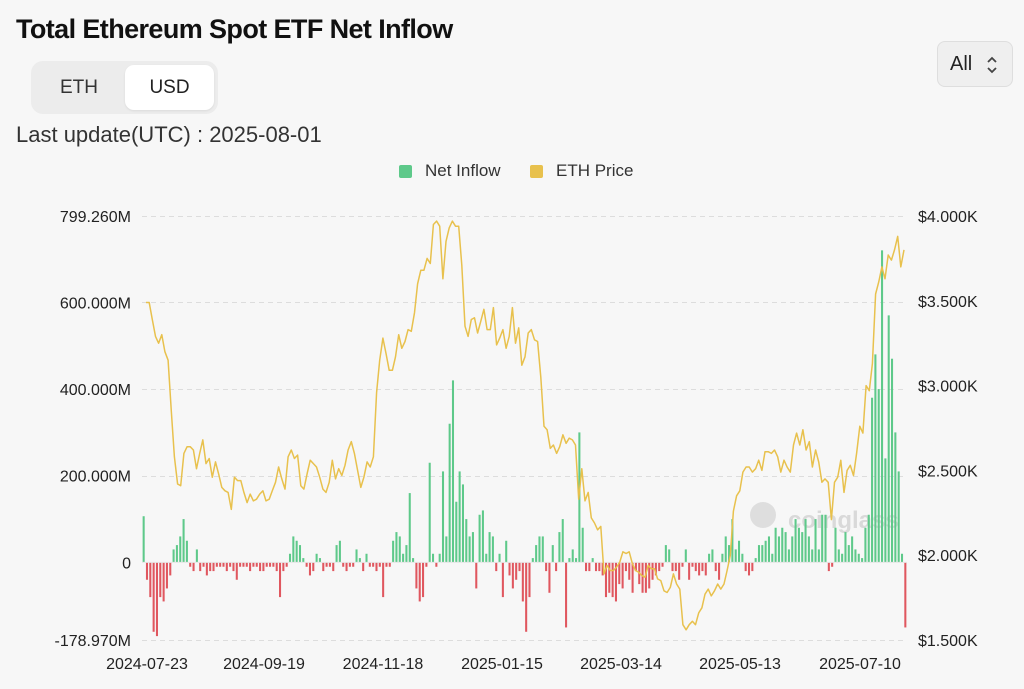 The width and height of the screenshot is (1024, 689). I want to click on toggle-eth: ETH, so click(79, 87).